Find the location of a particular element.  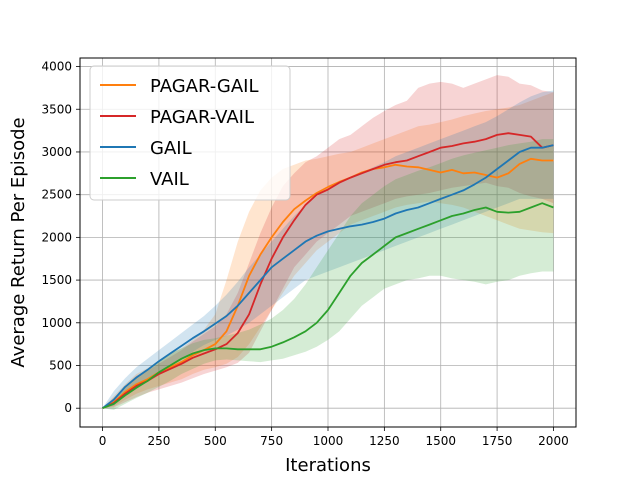

x-tick-label: 750 is located at coordinates (271, 441).